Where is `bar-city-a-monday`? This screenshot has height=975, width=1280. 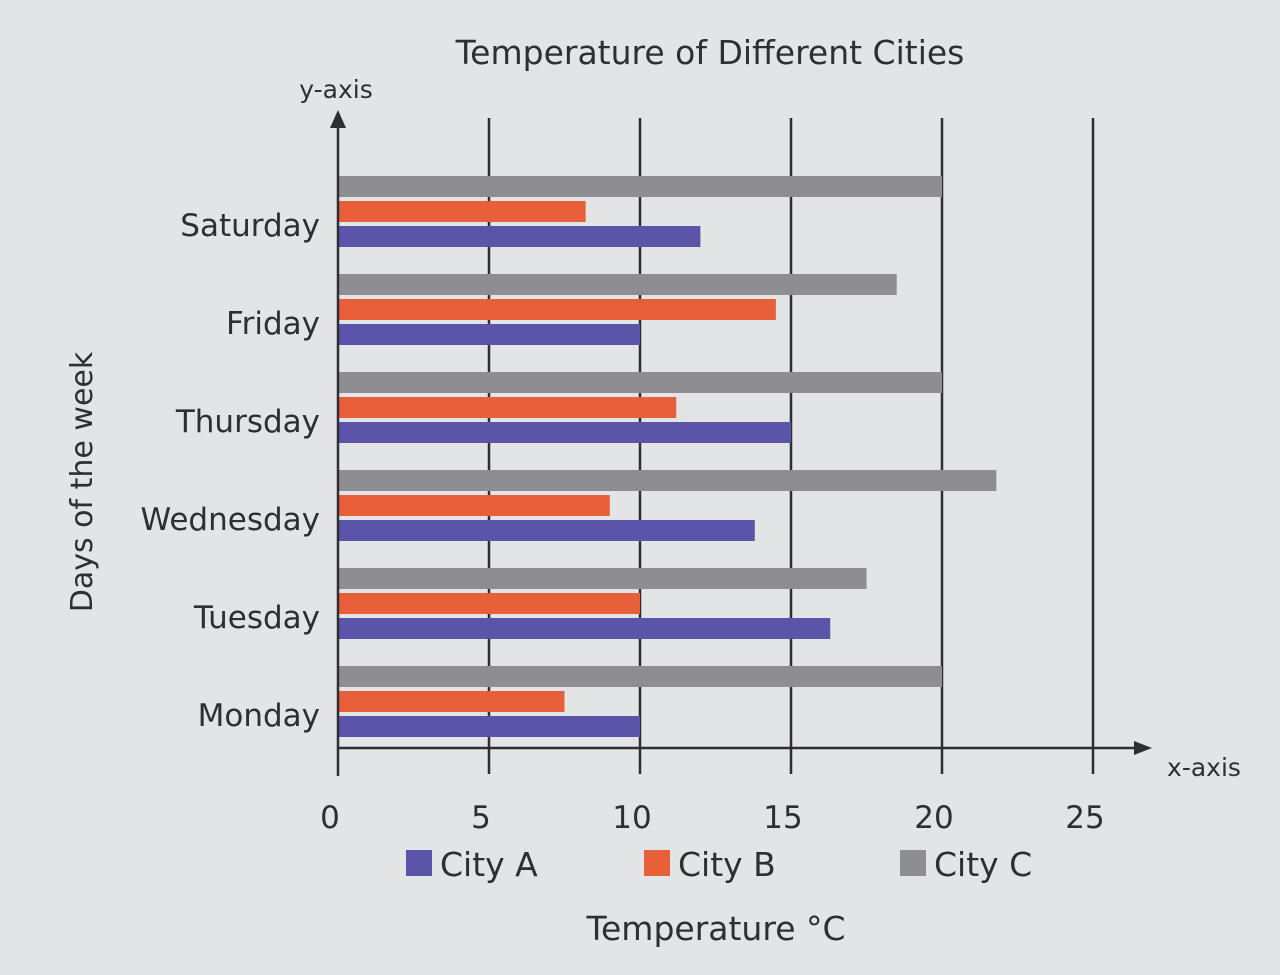
bar-city-a-monday is located at coordinates (489, 726).